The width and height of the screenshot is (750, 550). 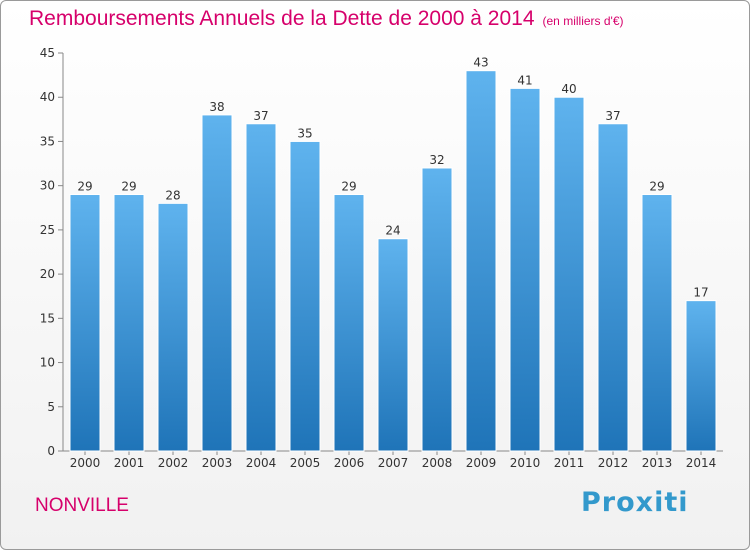 What do you see at coordinates (47, 363) in the screenshot?
I see `y-tick-label: 10` at bounding box center [47, 363].